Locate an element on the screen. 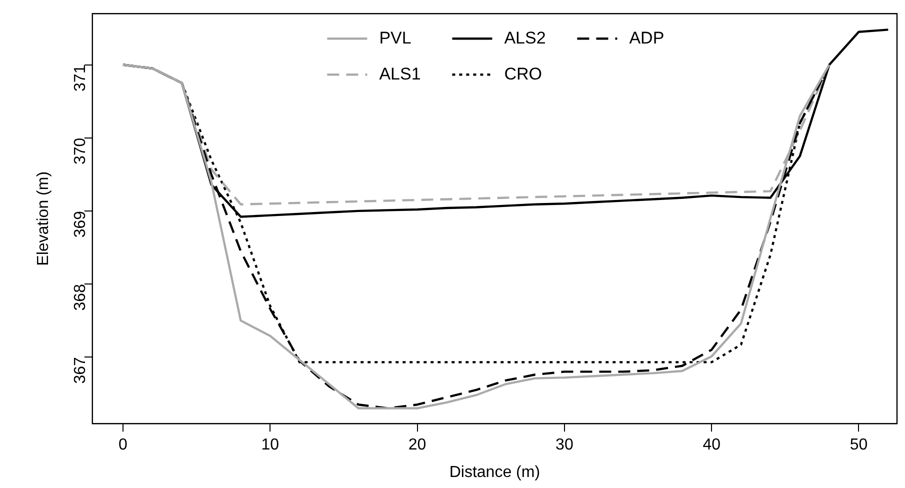 The image size is (905, 488). x-tick-label: 50 is located at coordinates (859, 445).